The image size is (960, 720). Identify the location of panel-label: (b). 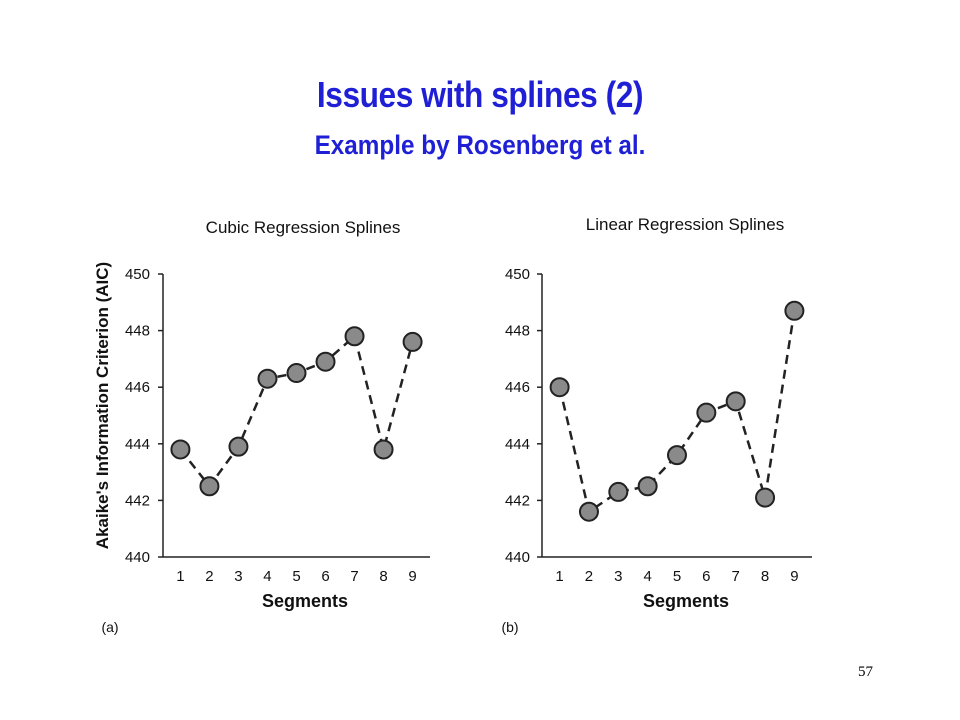
(509, 627).